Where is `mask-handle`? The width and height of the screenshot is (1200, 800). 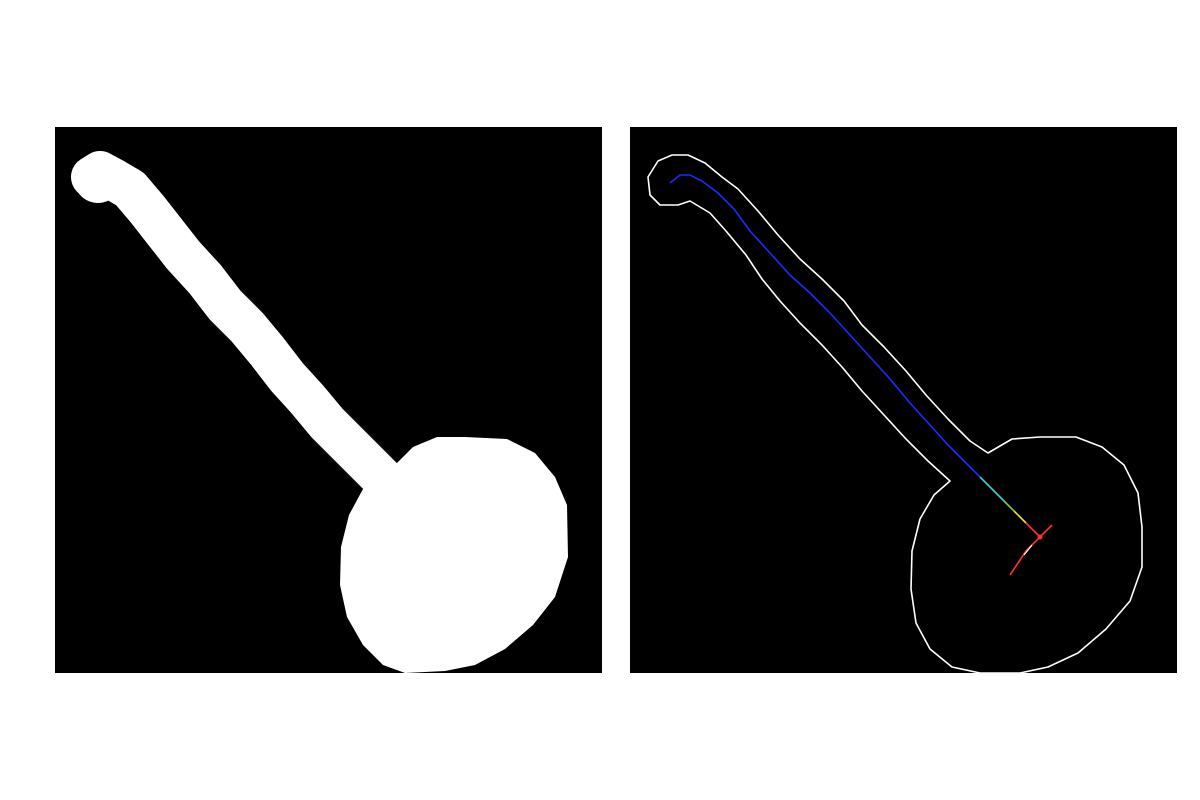
mask-handle is located at coordinates (249, 338).